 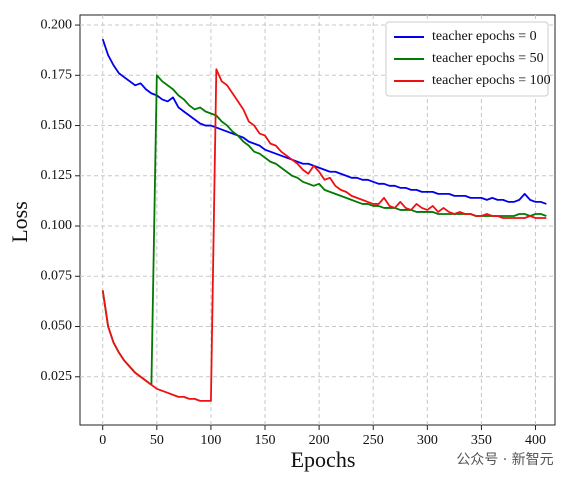 I want to click on legend-box, so click(x=467, y=59).